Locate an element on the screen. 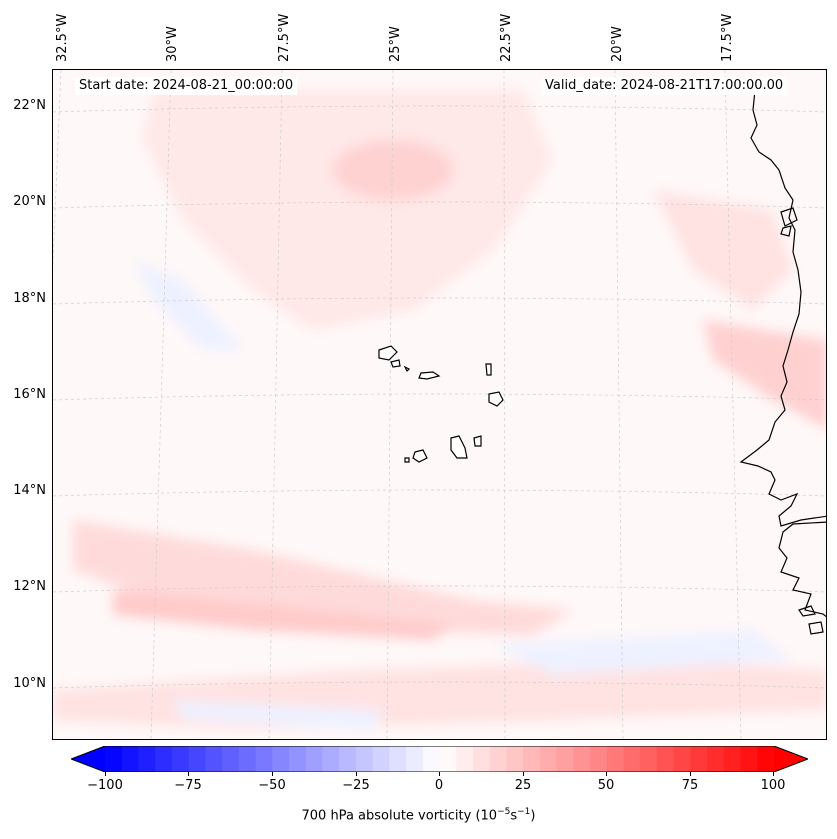 This screenshot has width=837, height=839. cape-verde-islands is located at coordinates (441, 404).